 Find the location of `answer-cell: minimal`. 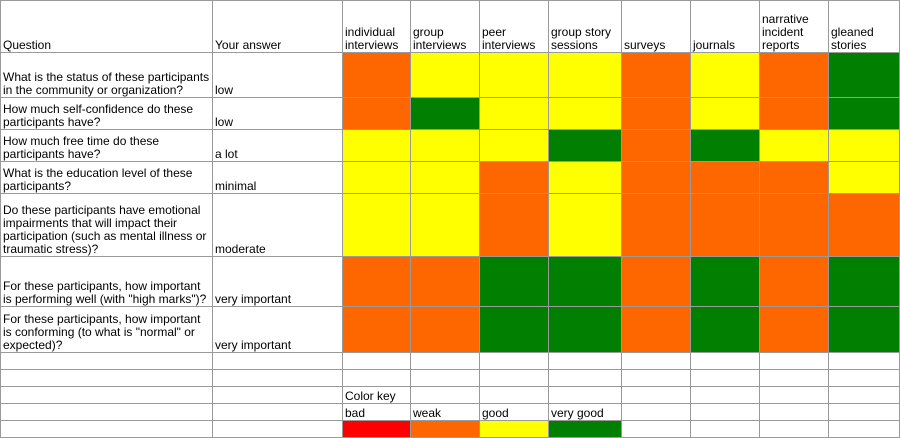

answer-cell: minimal is located at coordinates (277, 177).